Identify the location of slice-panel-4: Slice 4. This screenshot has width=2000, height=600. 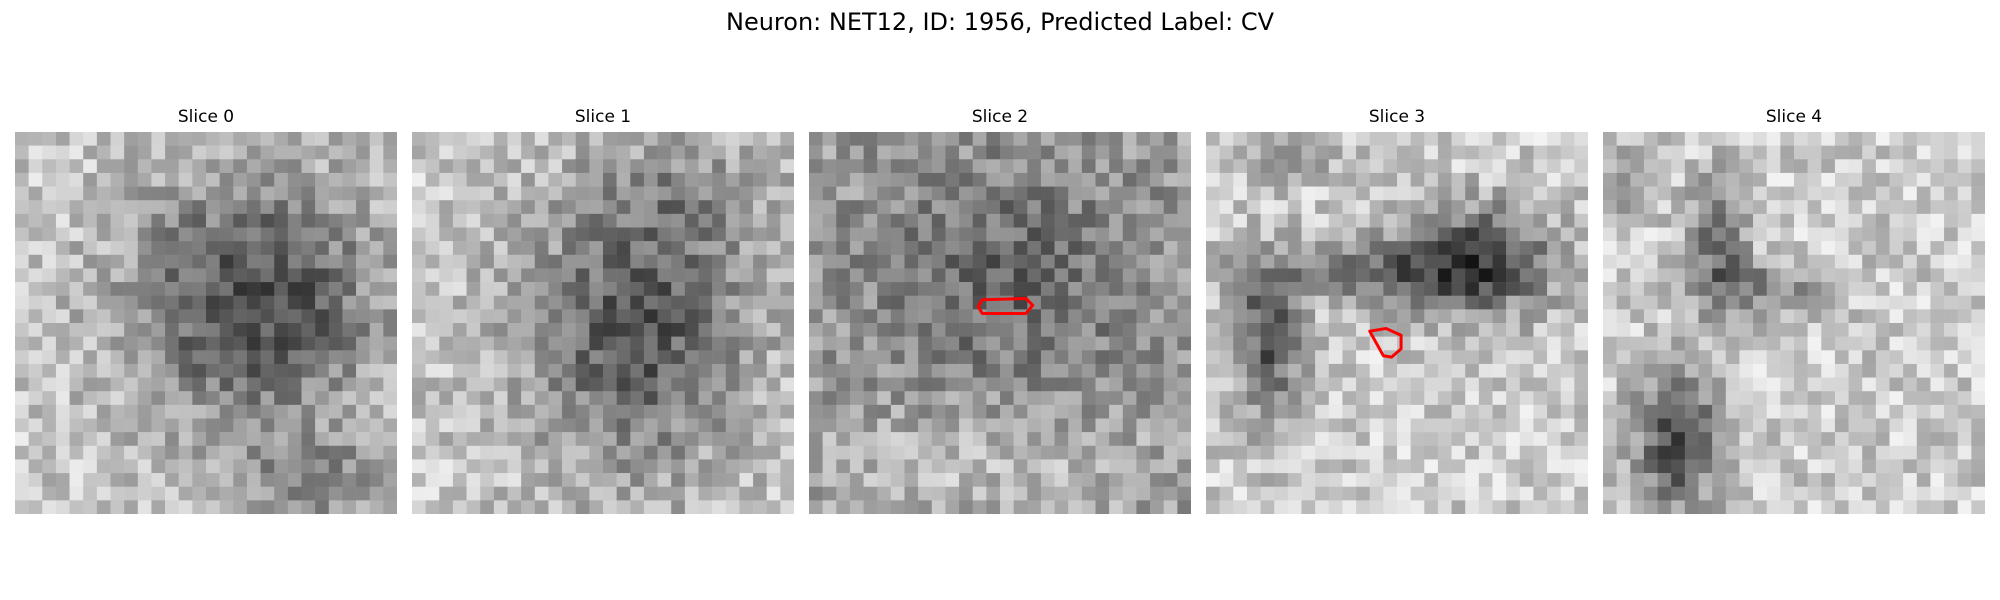
(1794, 310).